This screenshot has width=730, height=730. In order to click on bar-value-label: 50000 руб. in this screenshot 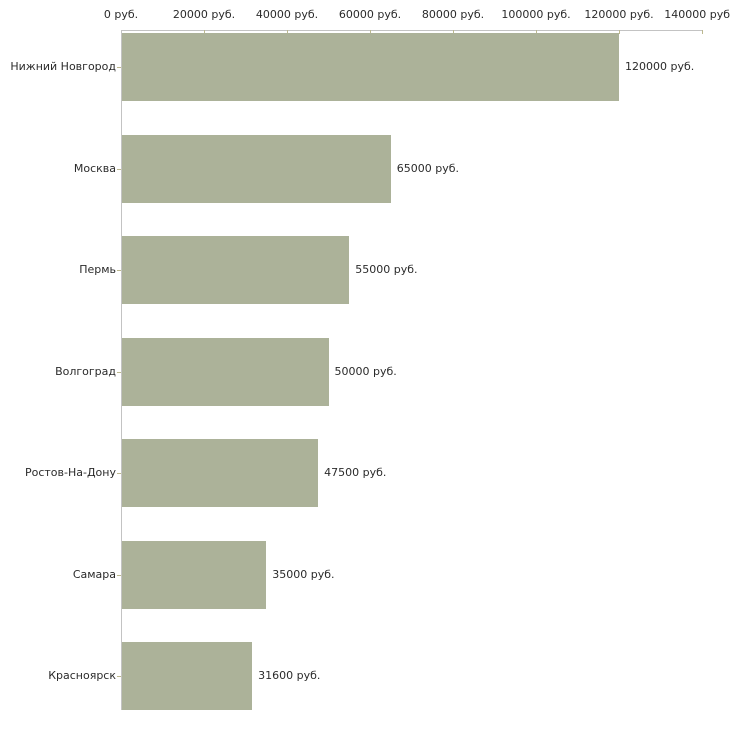, I will do `click(365, 371)`.